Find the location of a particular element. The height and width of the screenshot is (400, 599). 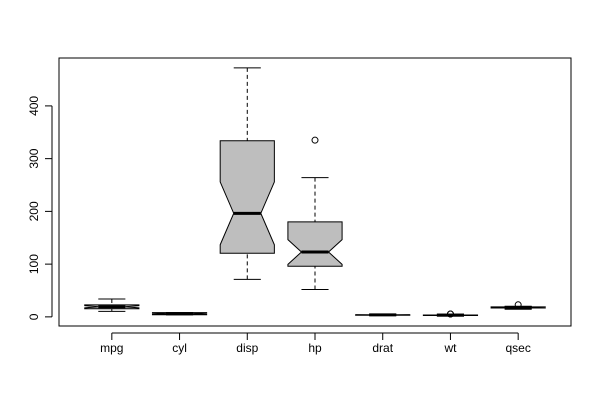

y-tick-label: 100 is located at coordinates (34, 264).